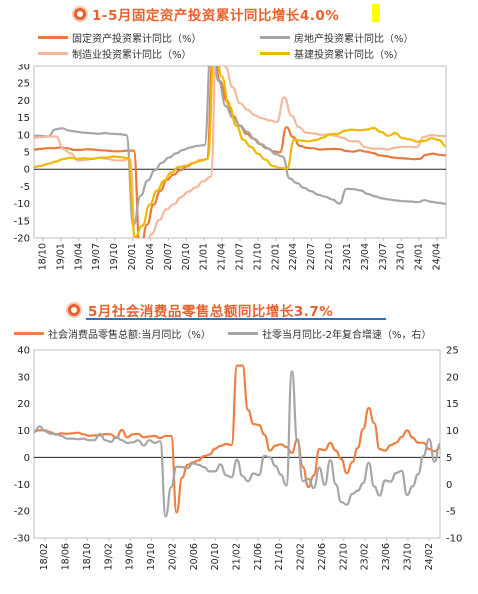 The width and height of the screenshot is (478, 594). Describe the element at coordinates (27, 153) in the screenshot. I see `y-tick-label: 5` at that location.